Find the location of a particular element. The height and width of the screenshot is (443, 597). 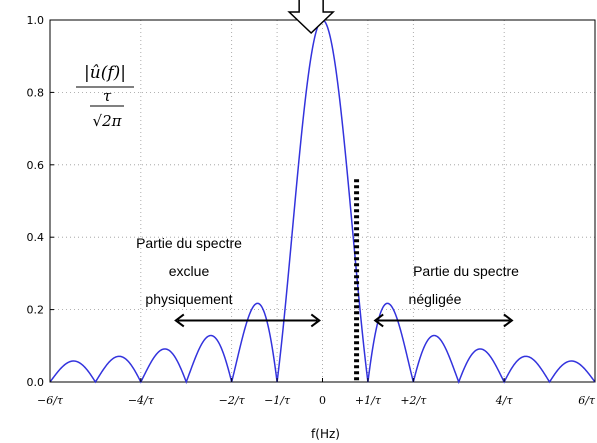

neglected-label-line-1: Partie du spectre is located at coordinates (466, 271).